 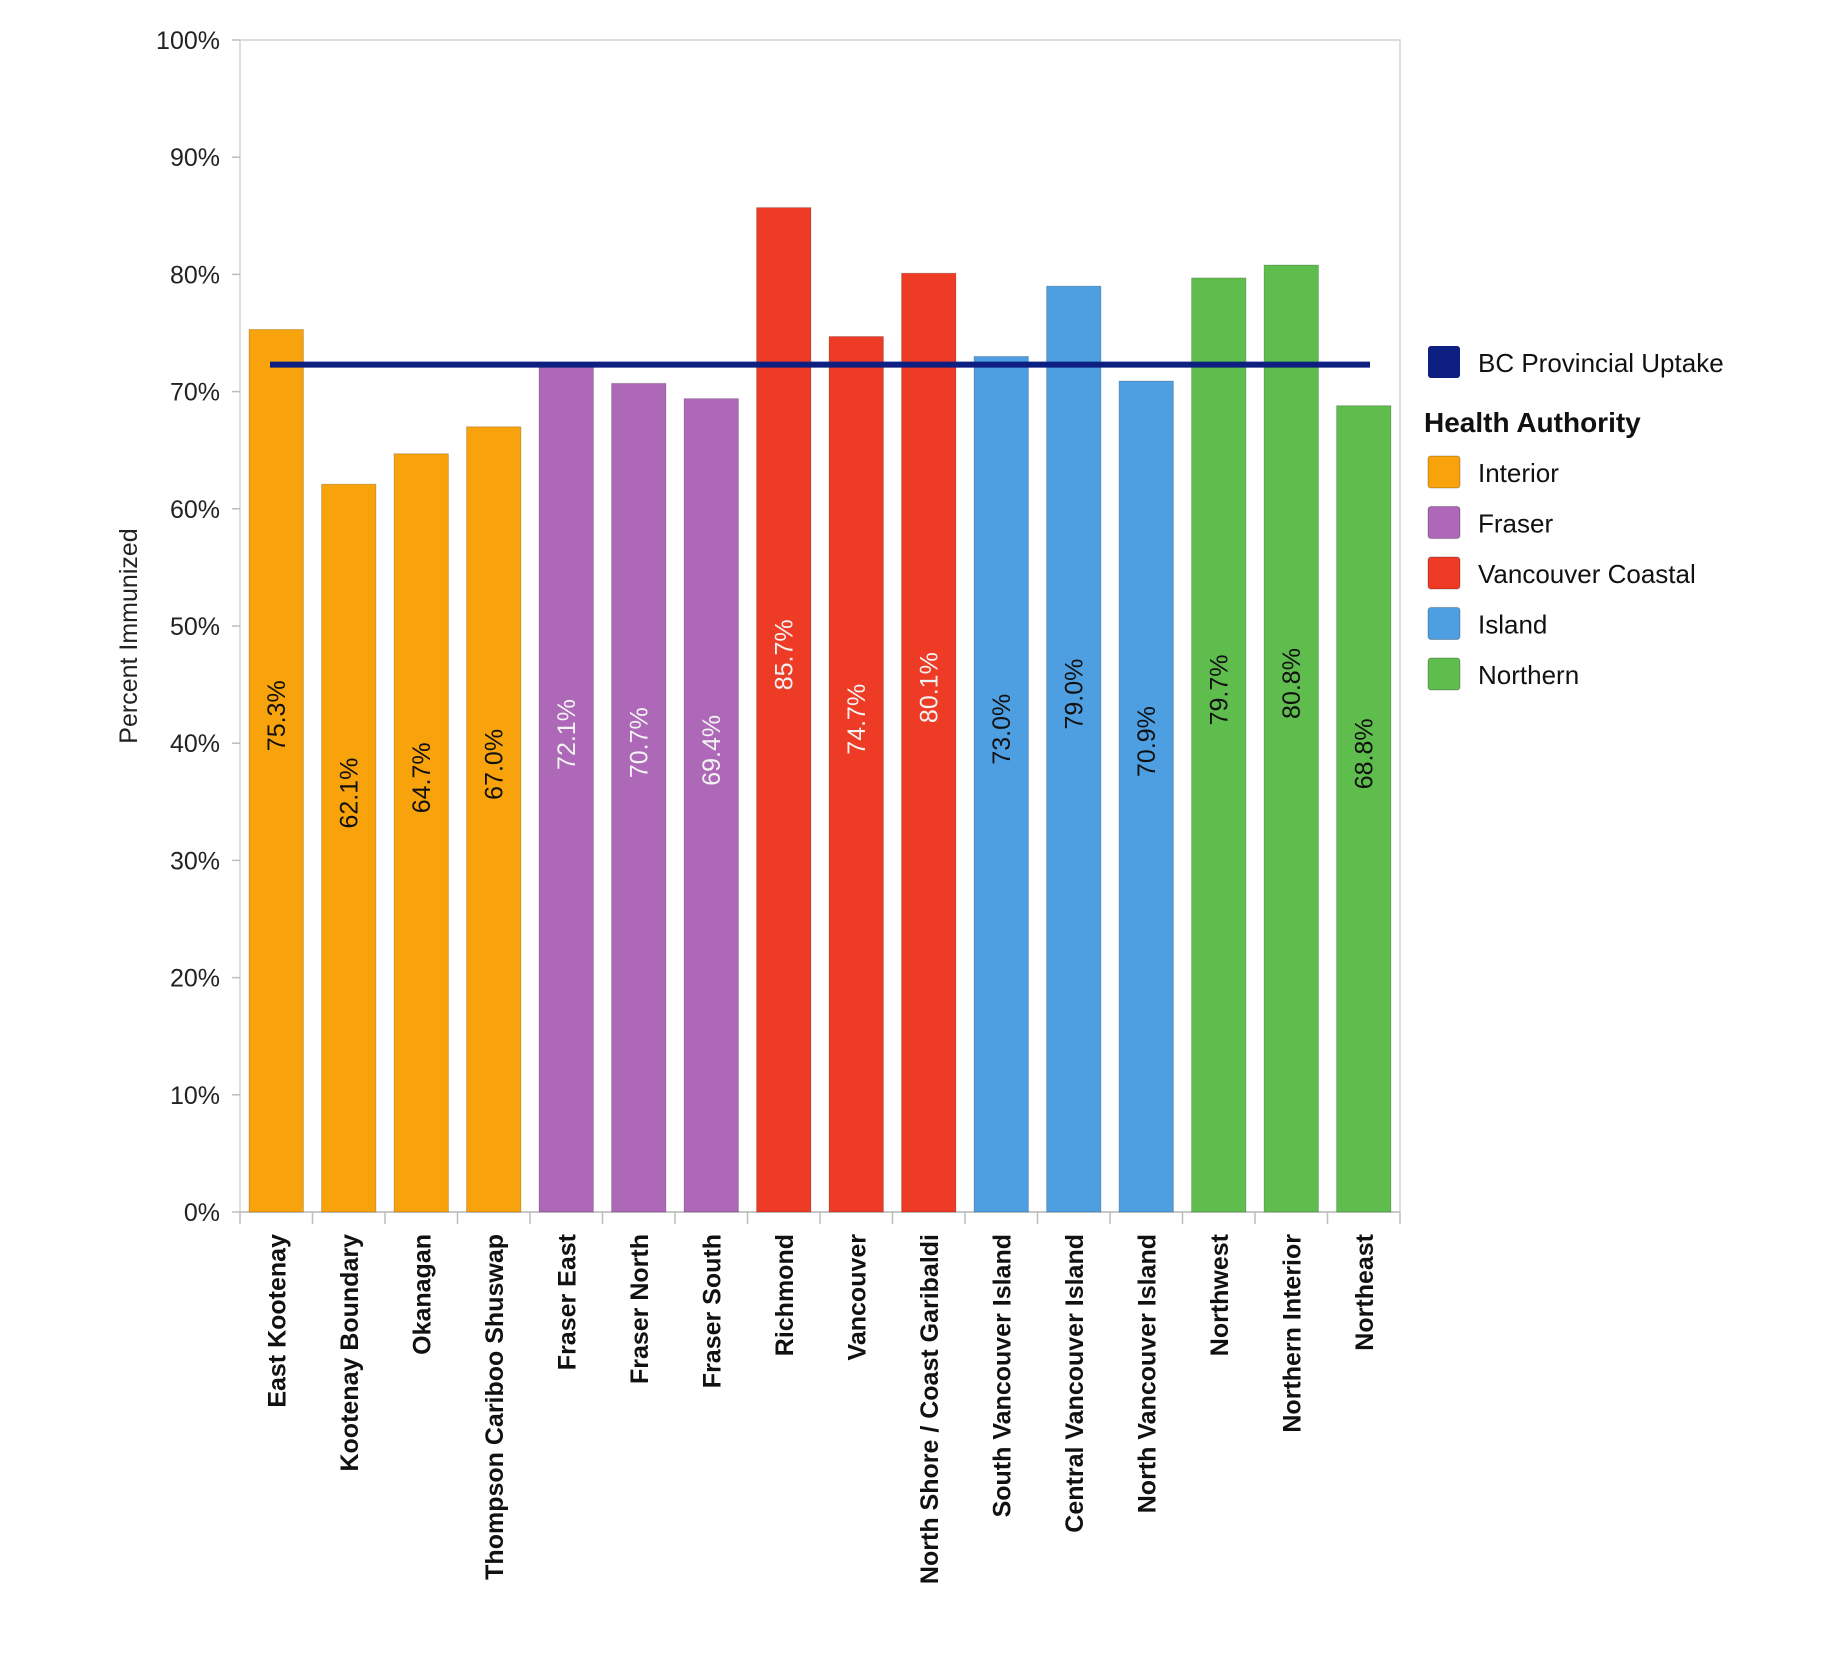 What do you see at coordinates (129, 635) in the screenshot?
I see `y-axis-title: Percent Immunized` at bounding box center [129, 635].